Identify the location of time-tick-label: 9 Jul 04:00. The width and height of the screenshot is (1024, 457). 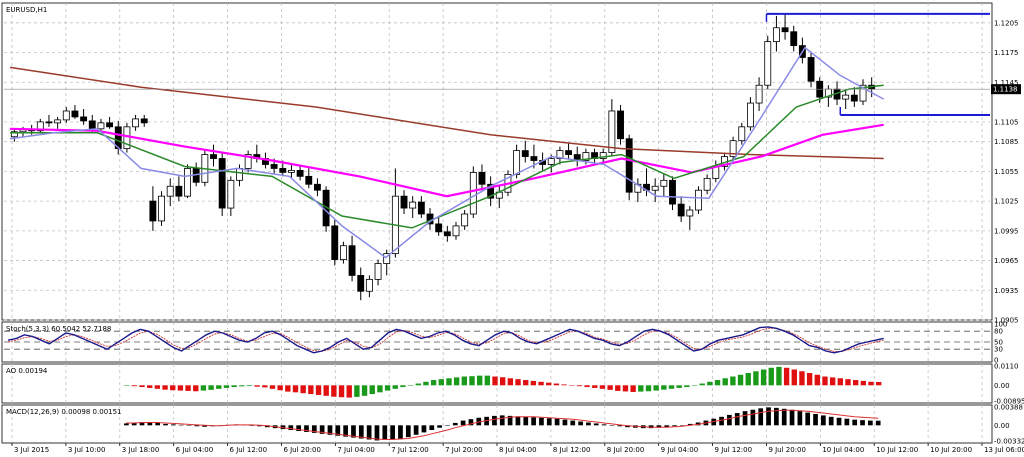
(680, 450).